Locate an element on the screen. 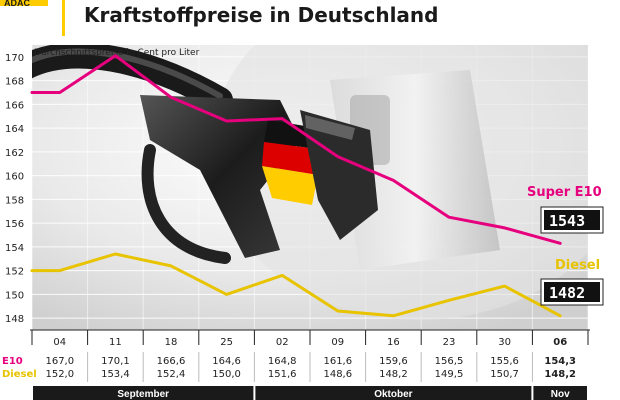 The height and width of the screenshot is (400, 620). legend-entry-e10: Super E10 is located at coordinates (564, 192).